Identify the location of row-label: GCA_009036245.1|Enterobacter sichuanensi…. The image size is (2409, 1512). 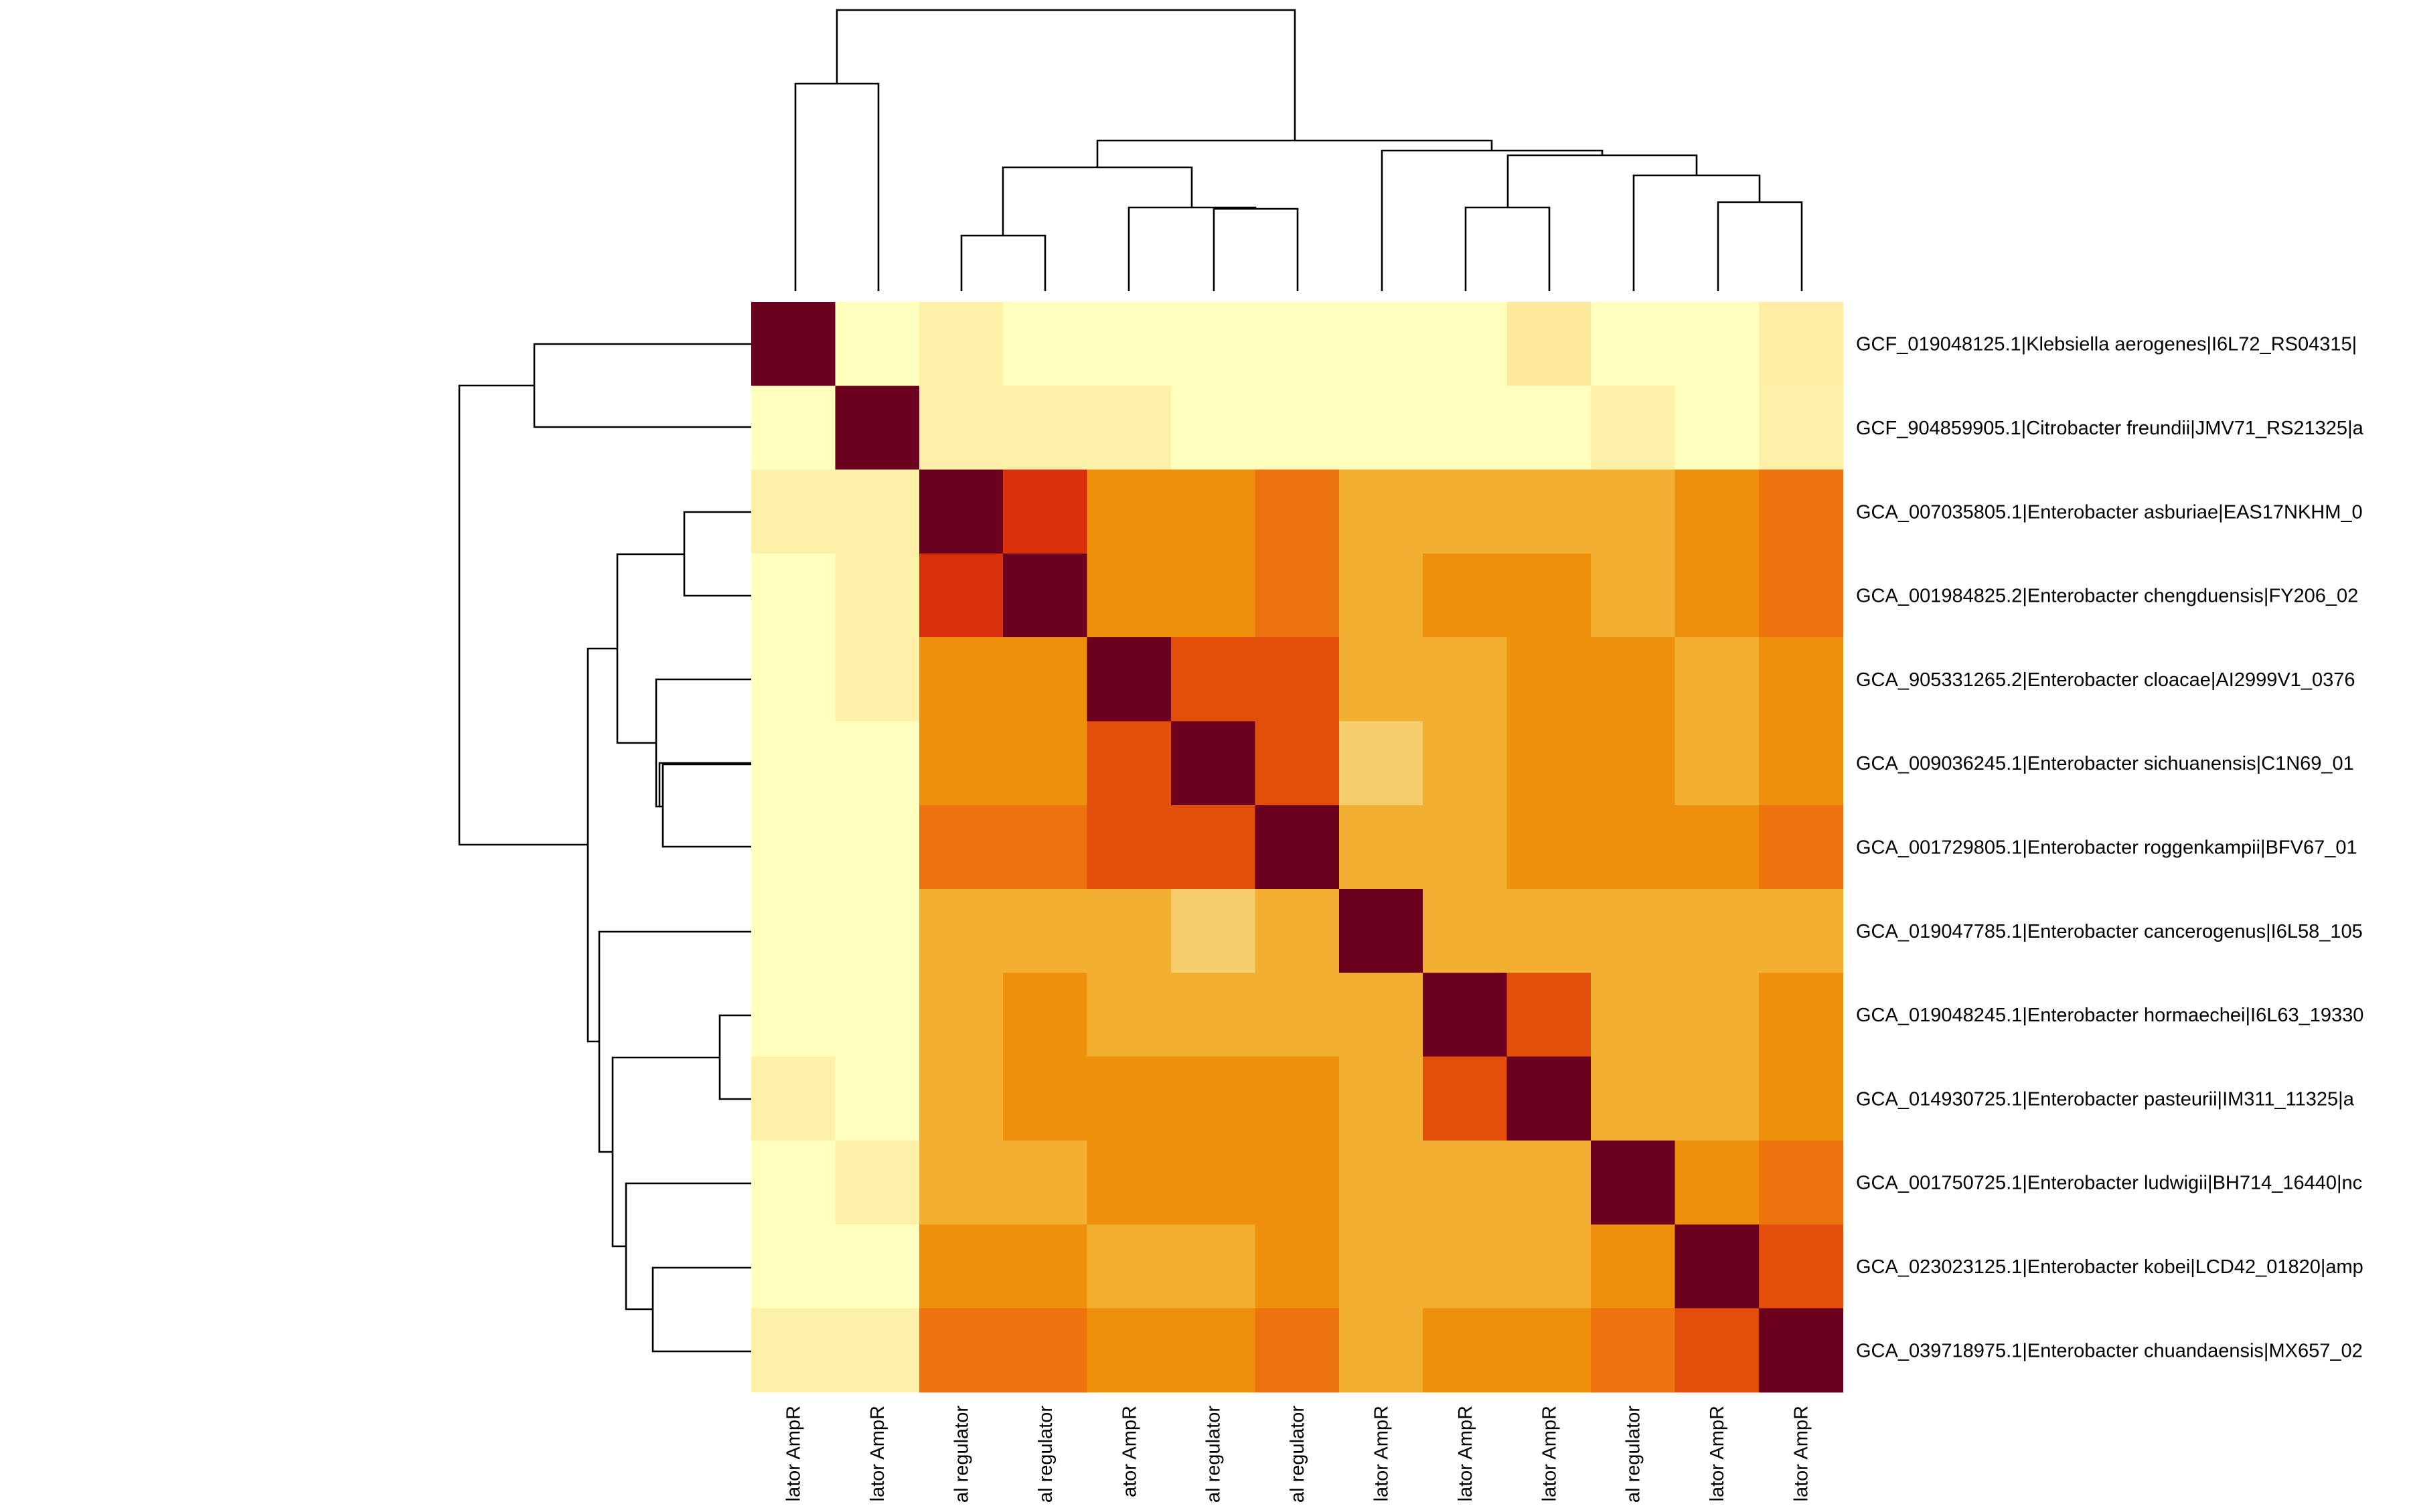
(2105, 763).